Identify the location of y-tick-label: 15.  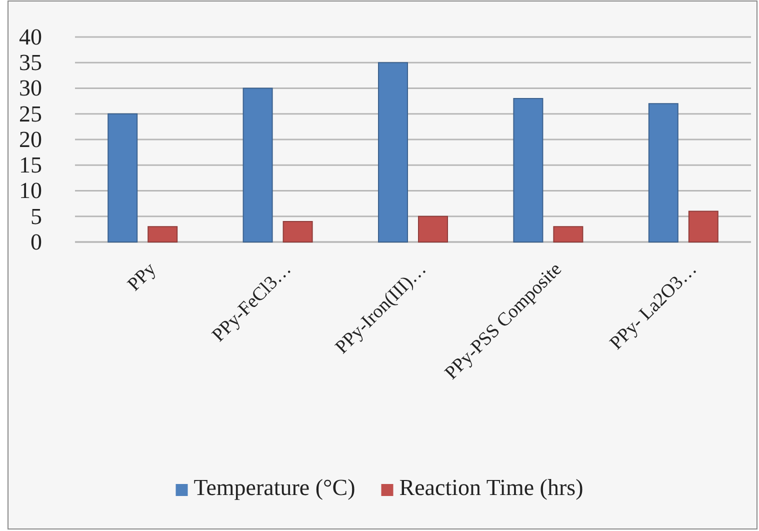
(30, 165).